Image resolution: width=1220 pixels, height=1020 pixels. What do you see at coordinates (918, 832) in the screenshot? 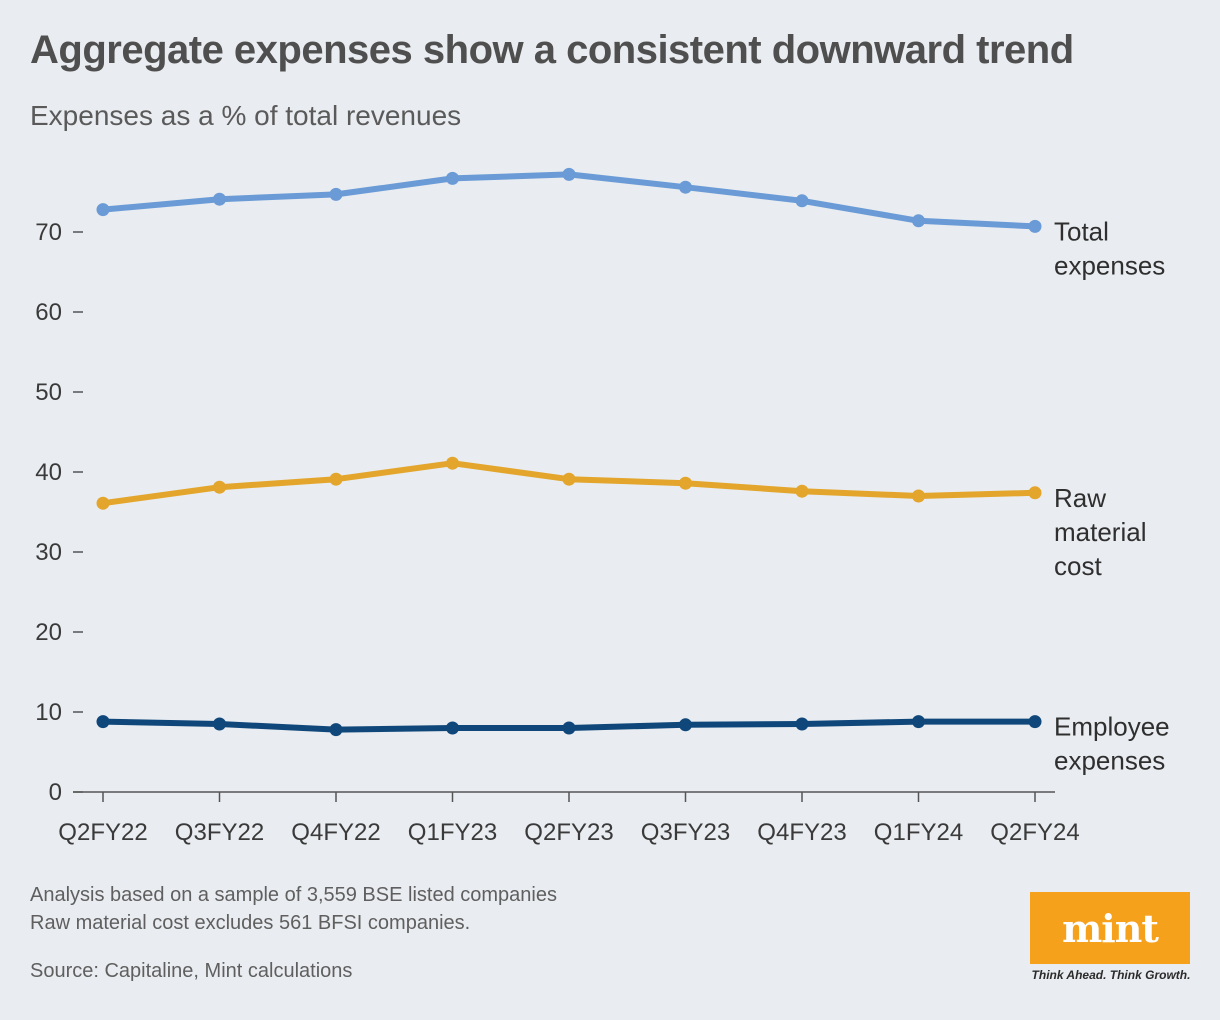
I see `x-tick-label-Q1FY24: Q1FY24` at bounding box center [918, 832].